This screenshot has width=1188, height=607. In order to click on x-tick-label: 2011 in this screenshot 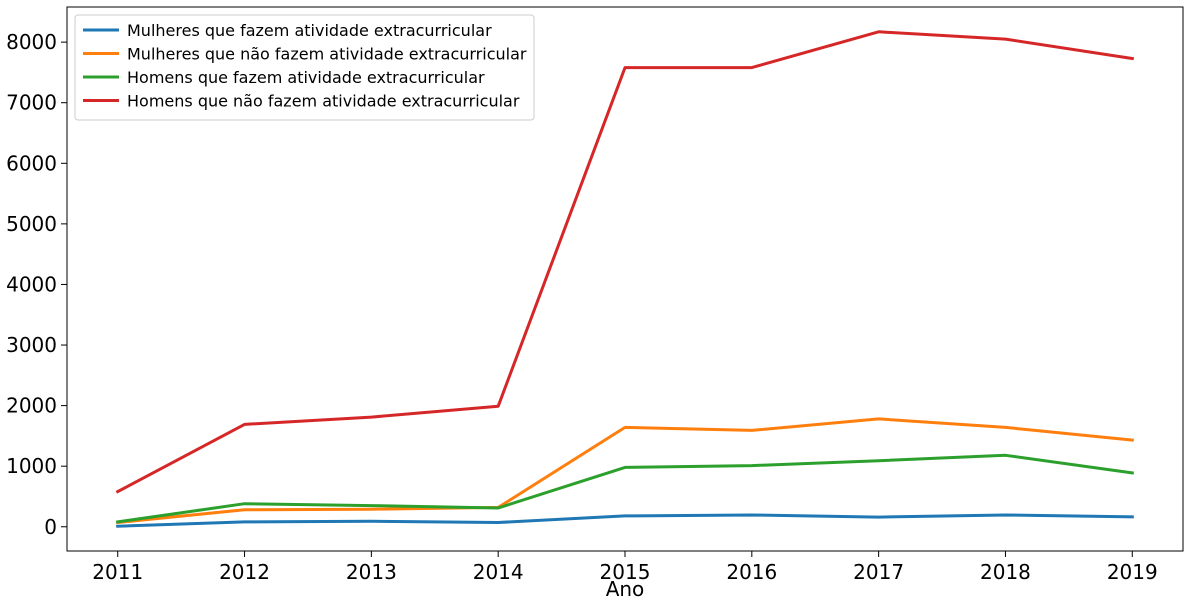, I will do `click(117, 572)`.